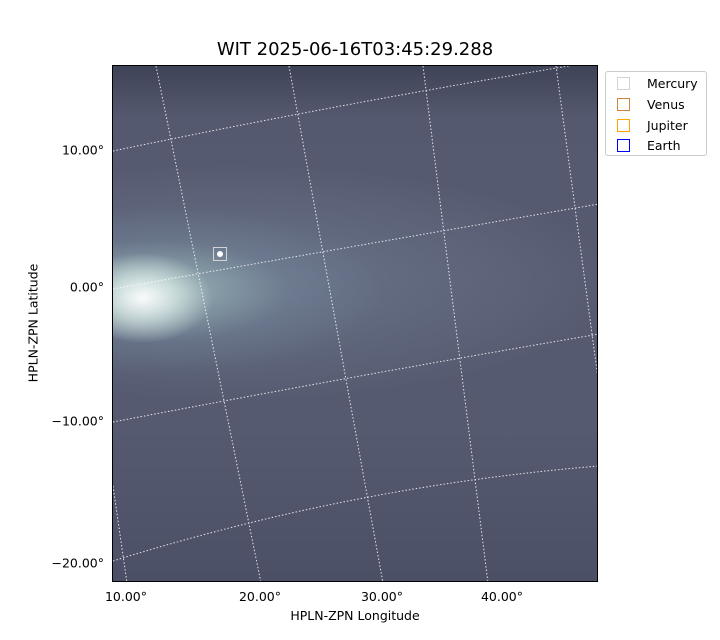  I want to click on legend-item-jupiter: Jupiter, so click(652, 125).